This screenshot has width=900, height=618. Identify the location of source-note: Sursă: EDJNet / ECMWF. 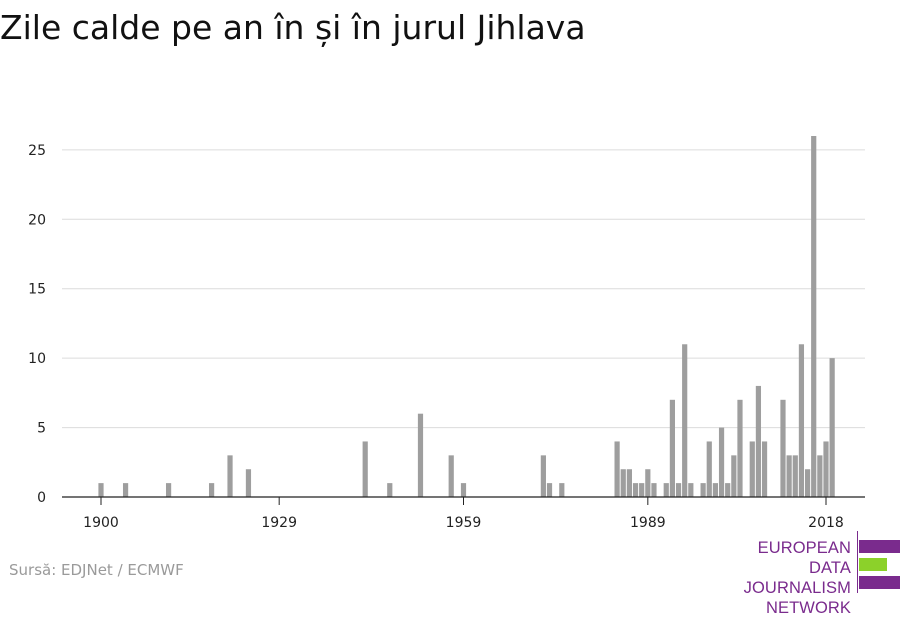
(96, 570).